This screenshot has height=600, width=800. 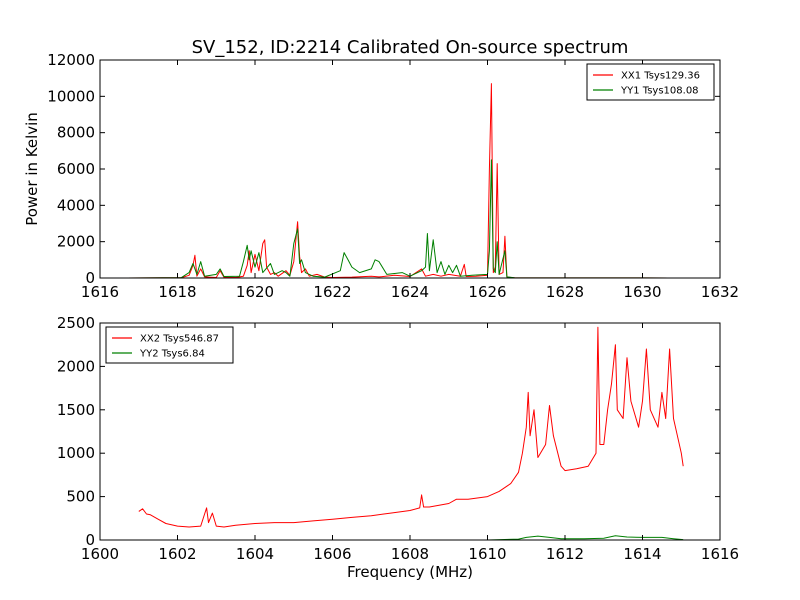 I want to click on x-tick-label: 1622, so click(x=332, y=292).